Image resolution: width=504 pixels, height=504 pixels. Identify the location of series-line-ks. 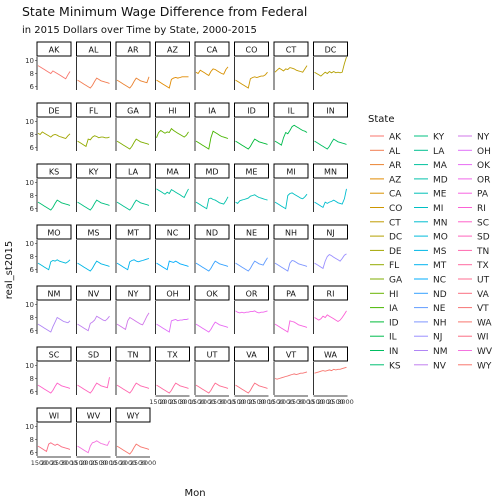
(54, 205).